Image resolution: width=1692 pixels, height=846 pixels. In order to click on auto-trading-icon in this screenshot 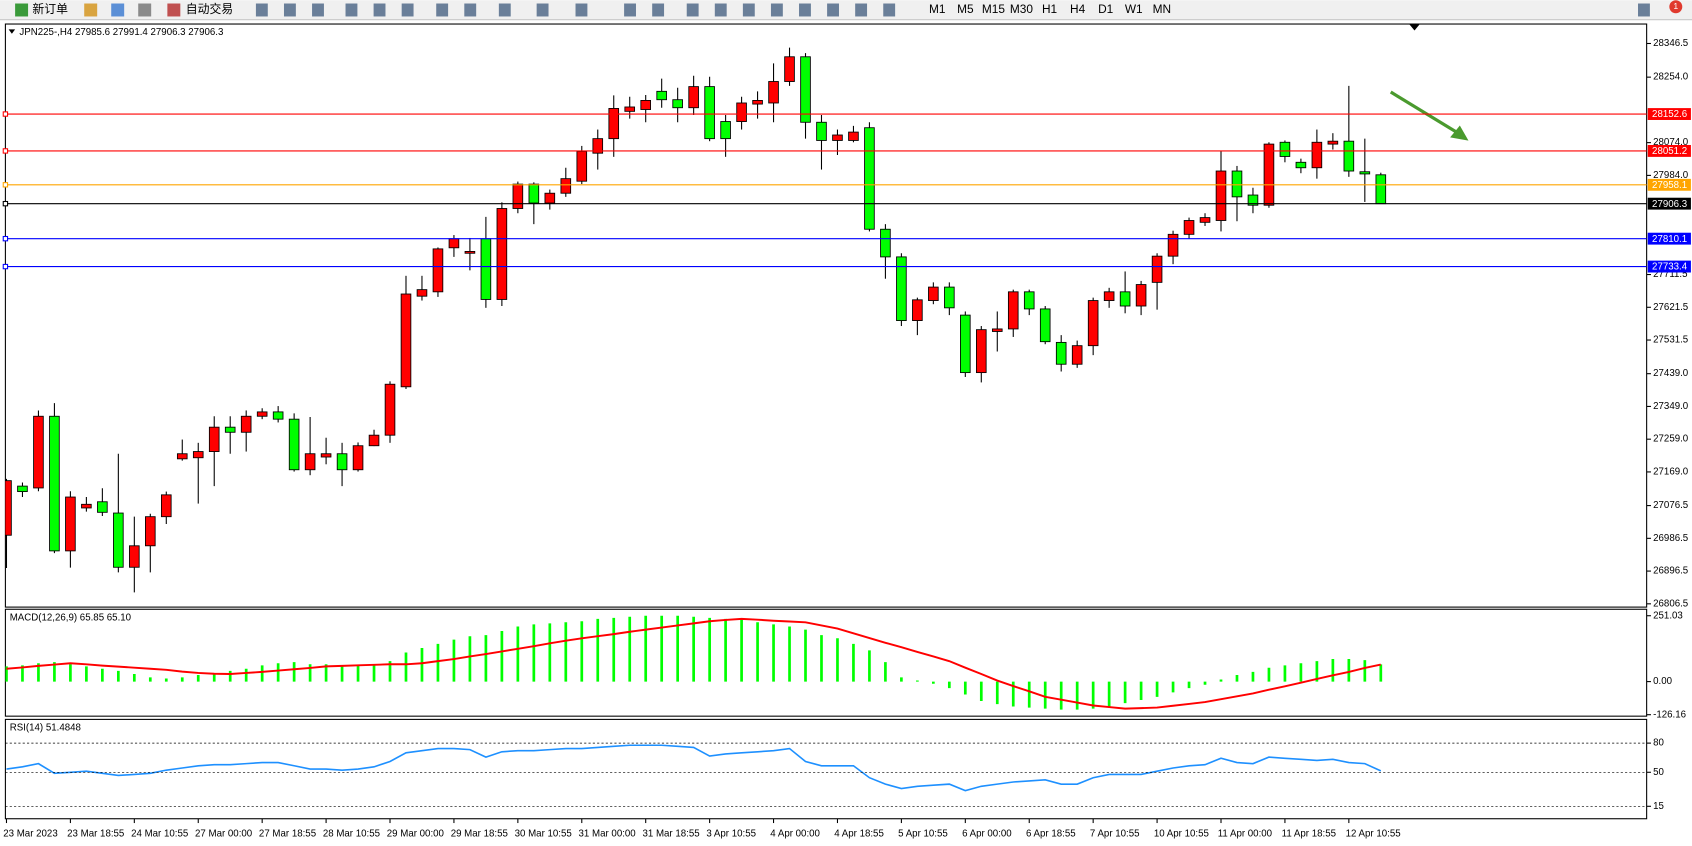, I will do `click(174, 10)`.